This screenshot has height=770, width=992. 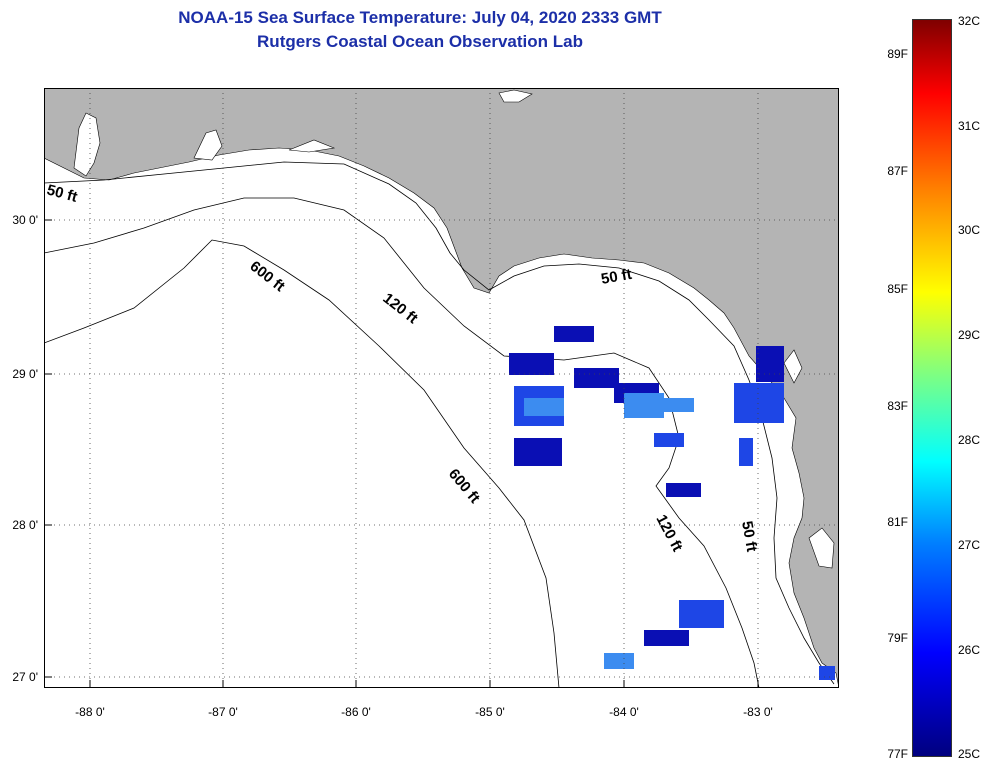 I want to click on lat-label: 28 0', so click(x=25, y=525).